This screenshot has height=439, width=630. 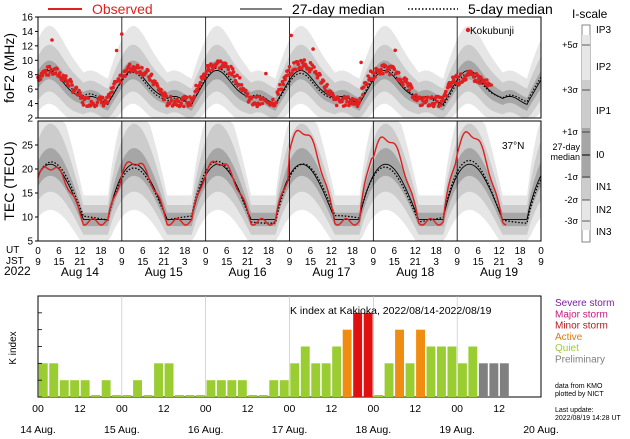 I want to click on i-scale-class-label: IP1, so click(x=603, y=111).